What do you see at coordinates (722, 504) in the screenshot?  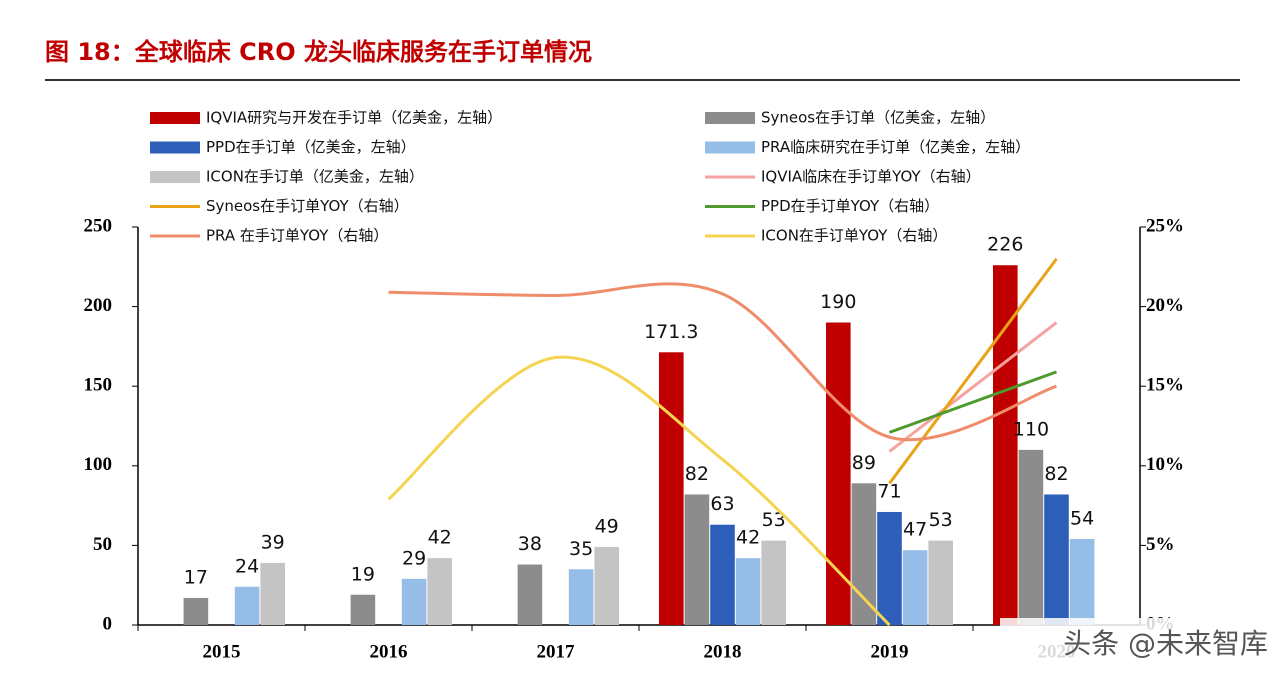 I see `value-label: 63` at bounding box center [722, 504].